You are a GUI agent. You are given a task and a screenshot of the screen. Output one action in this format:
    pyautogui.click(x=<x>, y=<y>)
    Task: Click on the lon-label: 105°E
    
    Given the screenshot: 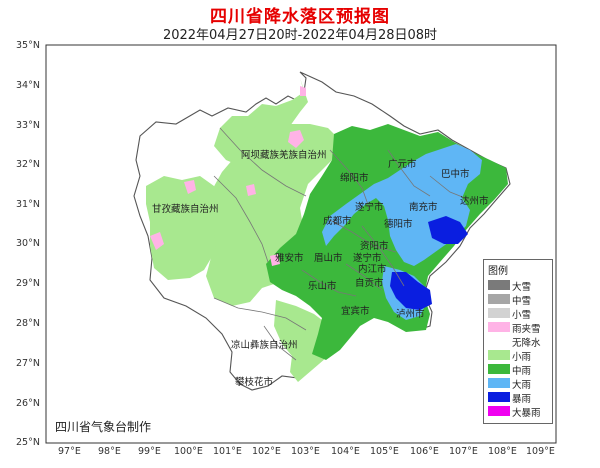 What is the action you would take?
    pyautogui.click(x=384, y=451)
    